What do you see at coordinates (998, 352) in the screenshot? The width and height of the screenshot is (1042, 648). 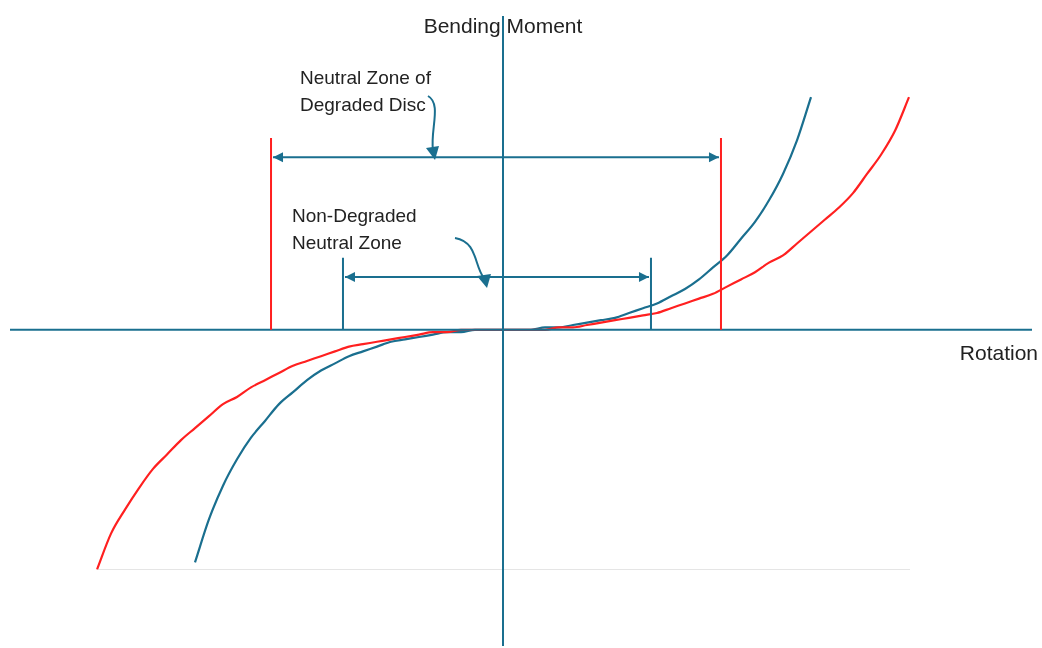 I see `x-axis-title: Rotation` at bounding box center [998, 352].